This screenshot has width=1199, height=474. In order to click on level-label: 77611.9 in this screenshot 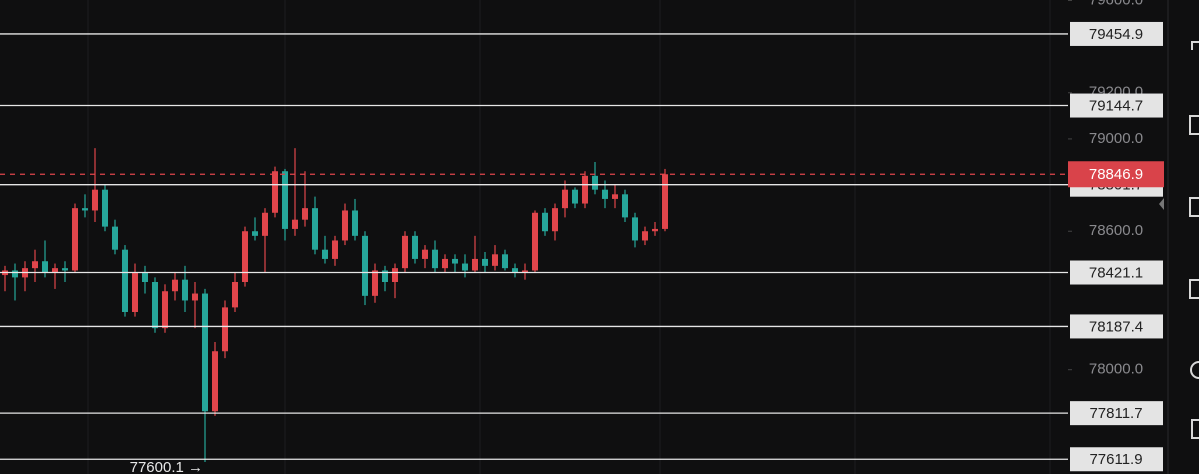, I will do `click(1115, 459)`.